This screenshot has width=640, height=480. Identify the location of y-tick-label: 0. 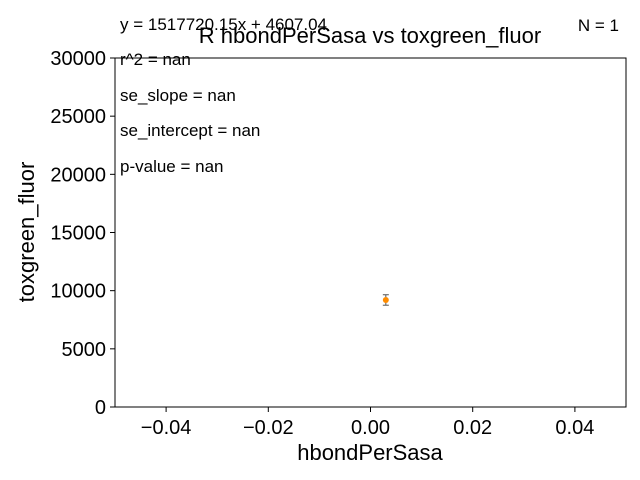
(100, 408).